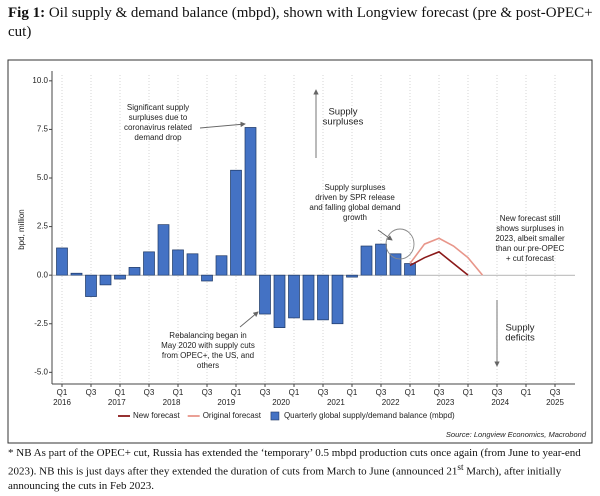 The width and height of the screenshot is (600, 496). Describe the element at coordinates (27, 13) in the screenshot. I see `fig-label: Fig 1:` at that location.